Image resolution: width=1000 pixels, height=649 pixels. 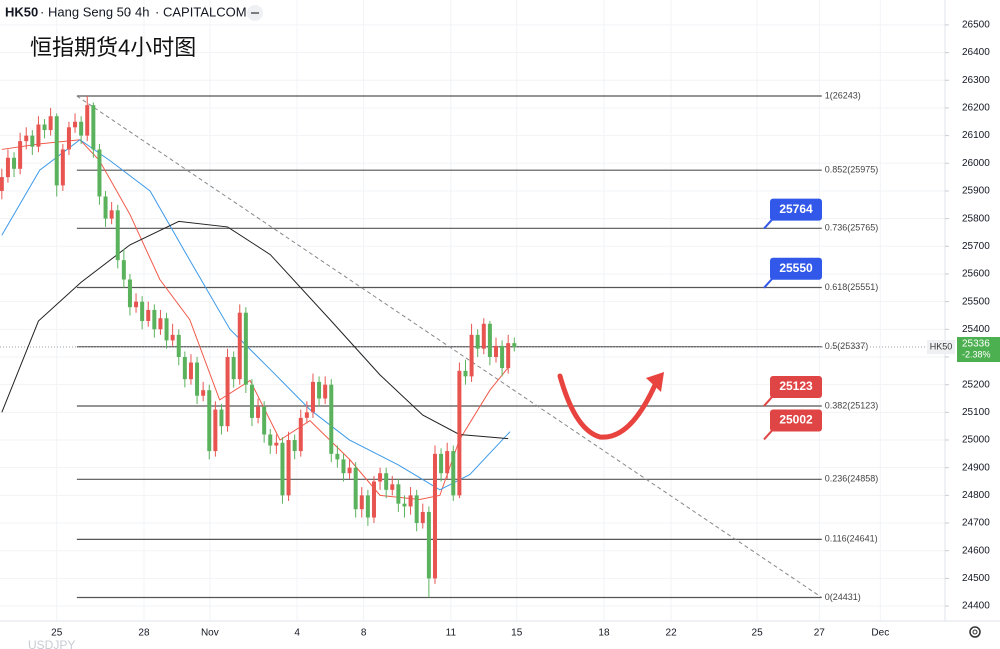 What do you see at coordinates (976, 246) in the screenshot?
I see `y-tick-label: 25700` at bounding box center [976, 246].